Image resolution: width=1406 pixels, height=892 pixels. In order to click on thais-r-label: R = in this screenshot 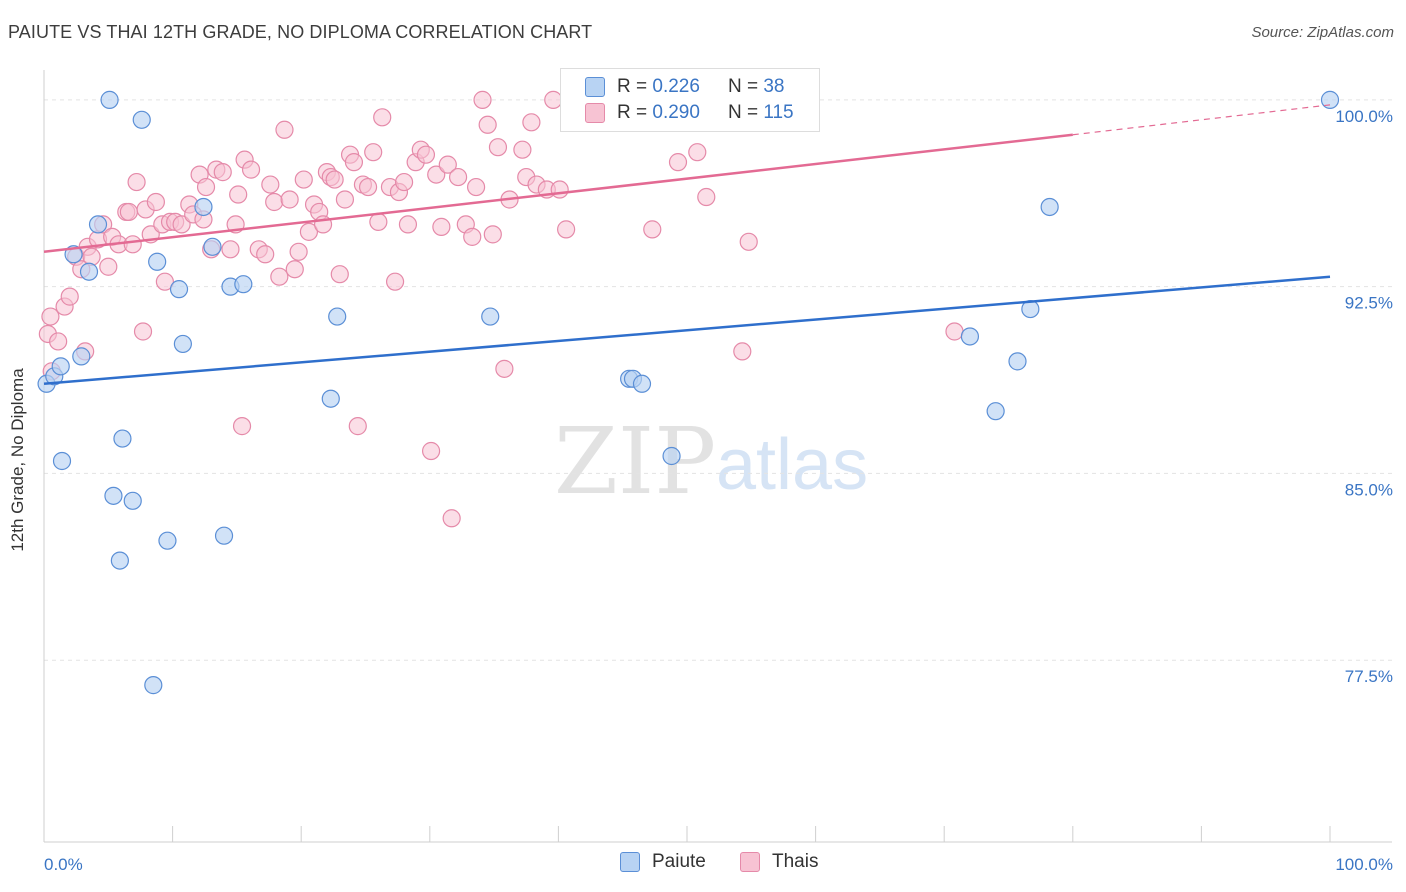, I will do `click(632, 112)`.